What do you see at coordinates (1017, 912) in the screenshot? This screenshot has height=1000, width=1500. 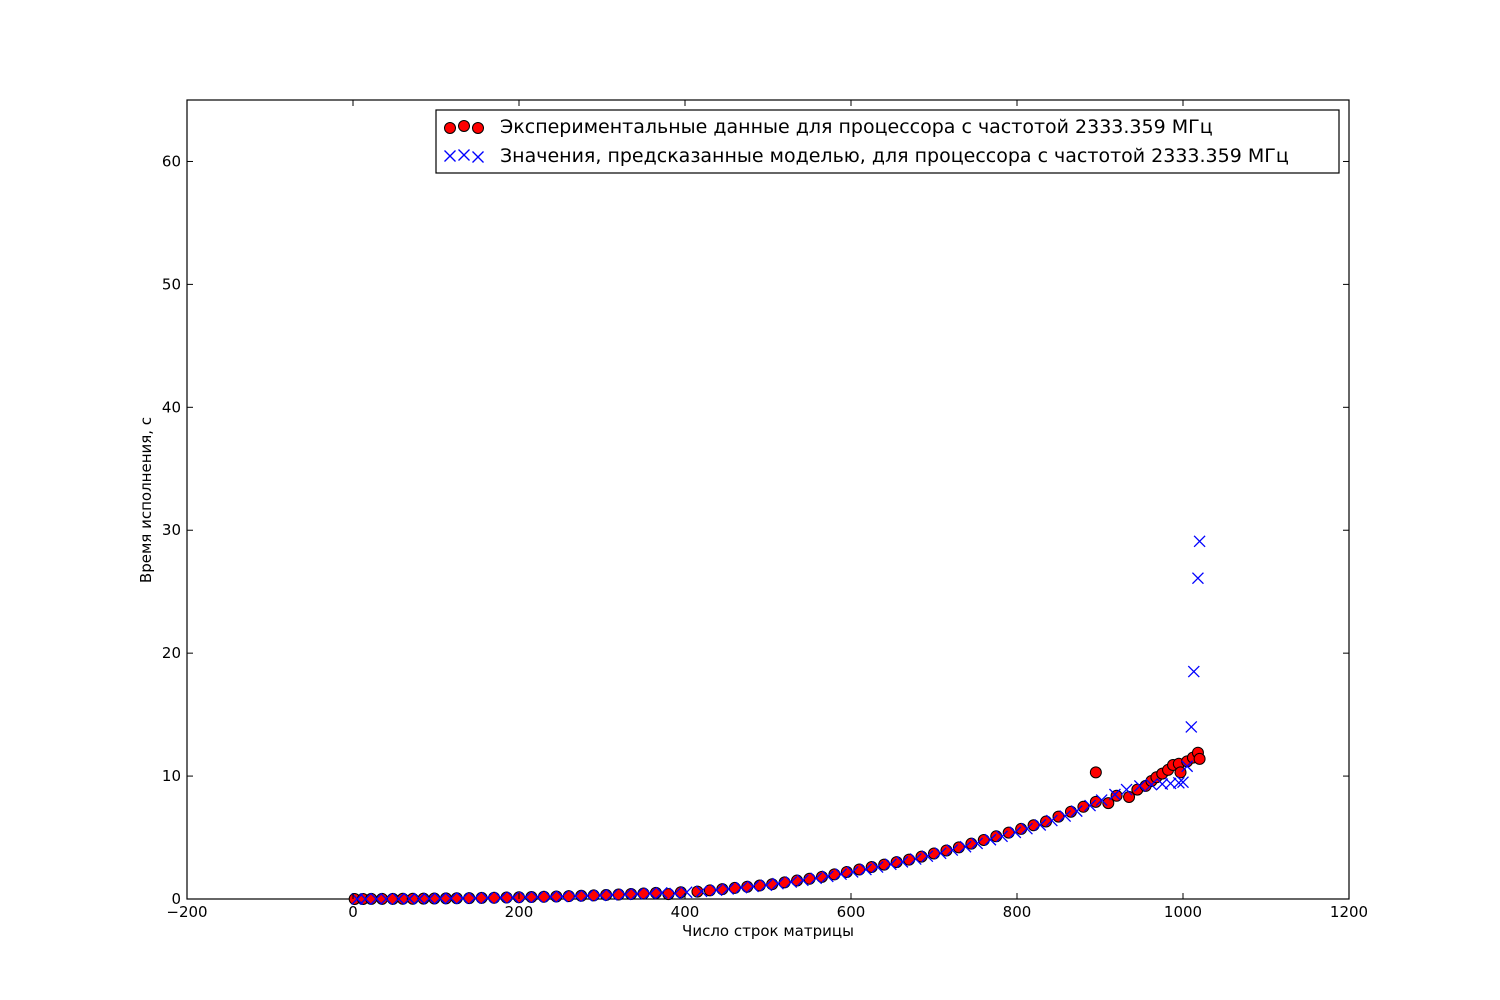 I see `x-tick-label: 800` at bounding box center [1017, 912].